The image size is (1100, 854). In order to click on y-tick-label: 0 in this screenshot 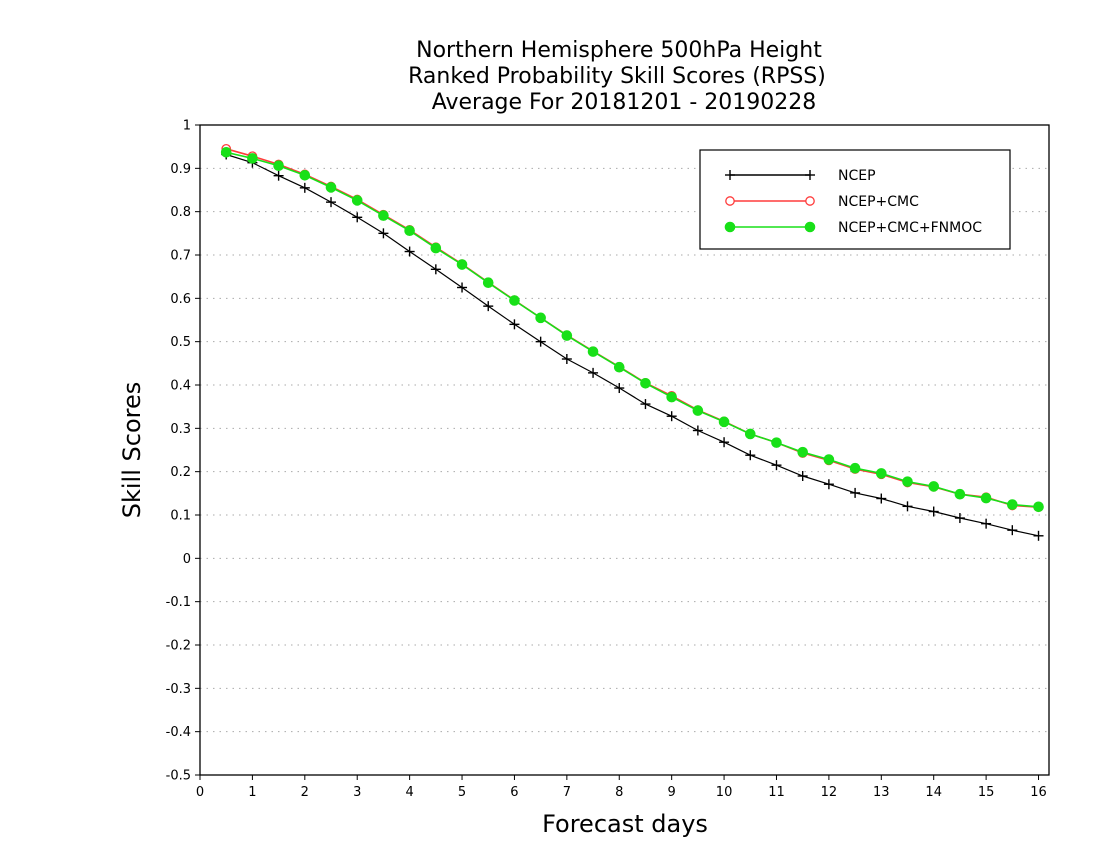, I will do `click(187, 559)`.